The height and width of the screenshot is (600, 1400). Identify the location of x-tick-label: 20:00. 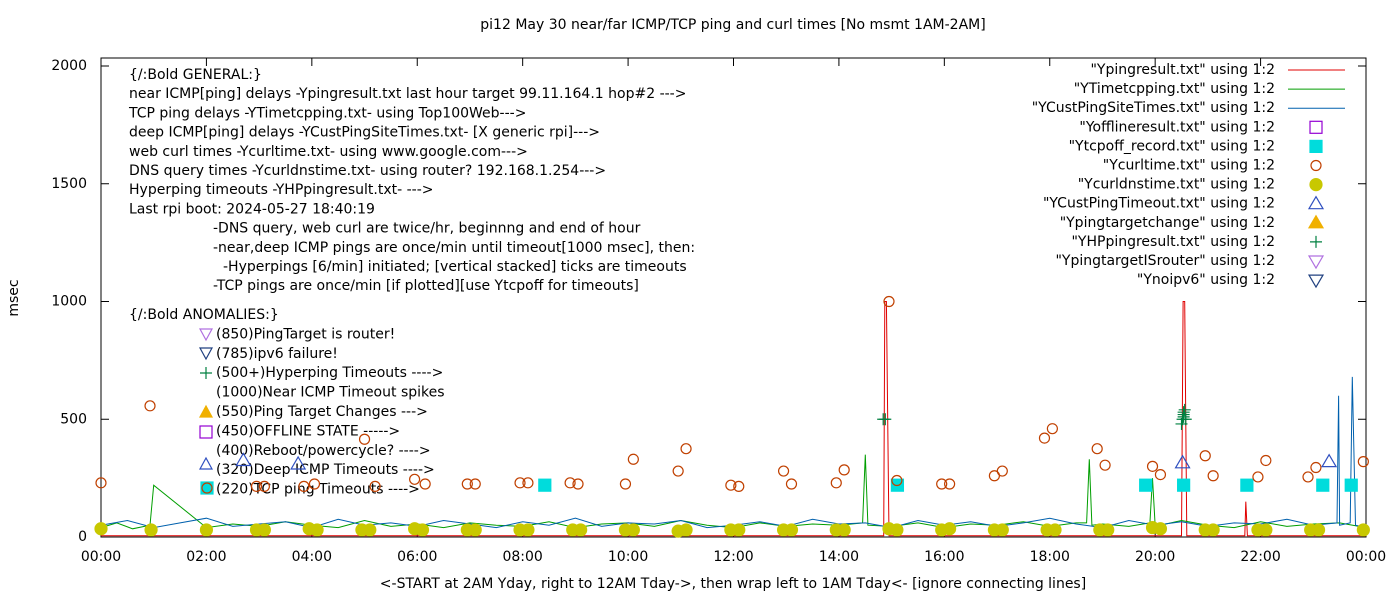
(1155, 557).